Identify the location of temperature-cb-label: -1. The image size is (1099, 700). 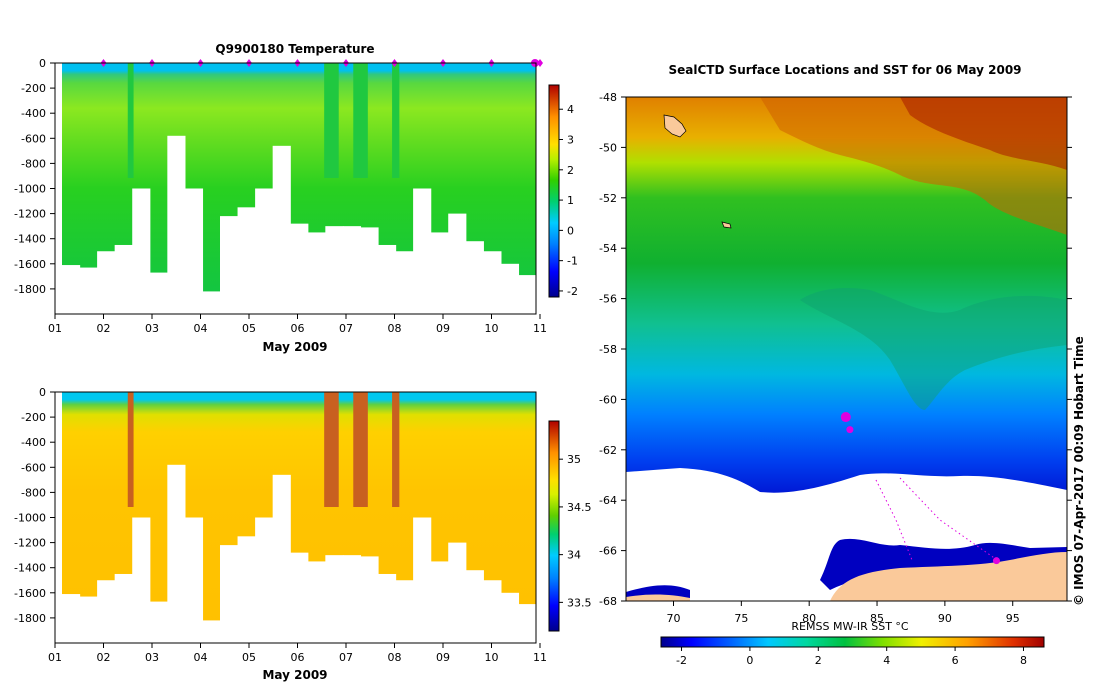
(572, 261).